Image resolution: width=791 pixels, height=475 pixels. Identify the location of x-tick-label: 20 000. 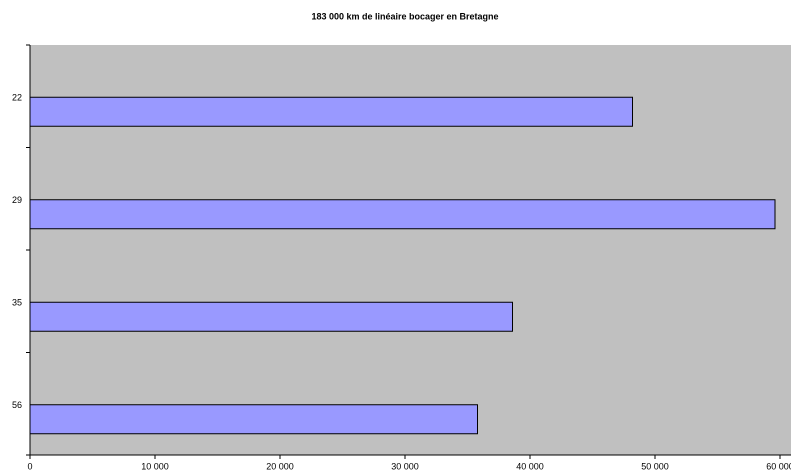
(280, 466).